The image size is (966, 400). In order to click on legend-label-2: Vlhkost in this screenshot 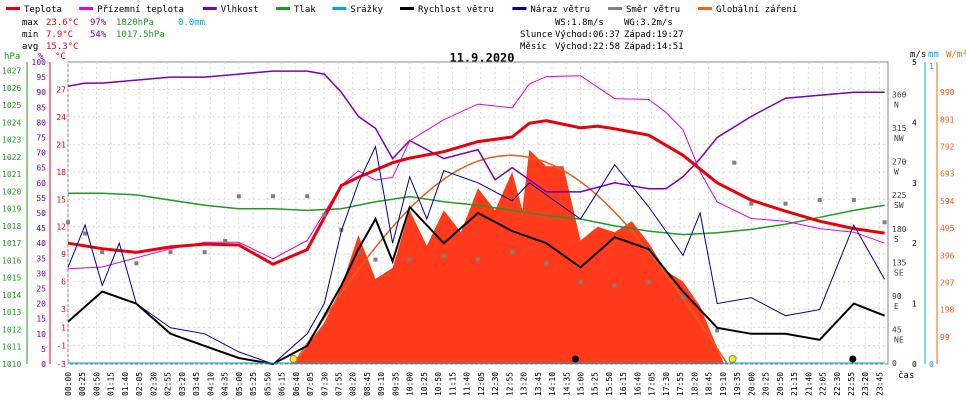, I will do `click(240, 10)`.